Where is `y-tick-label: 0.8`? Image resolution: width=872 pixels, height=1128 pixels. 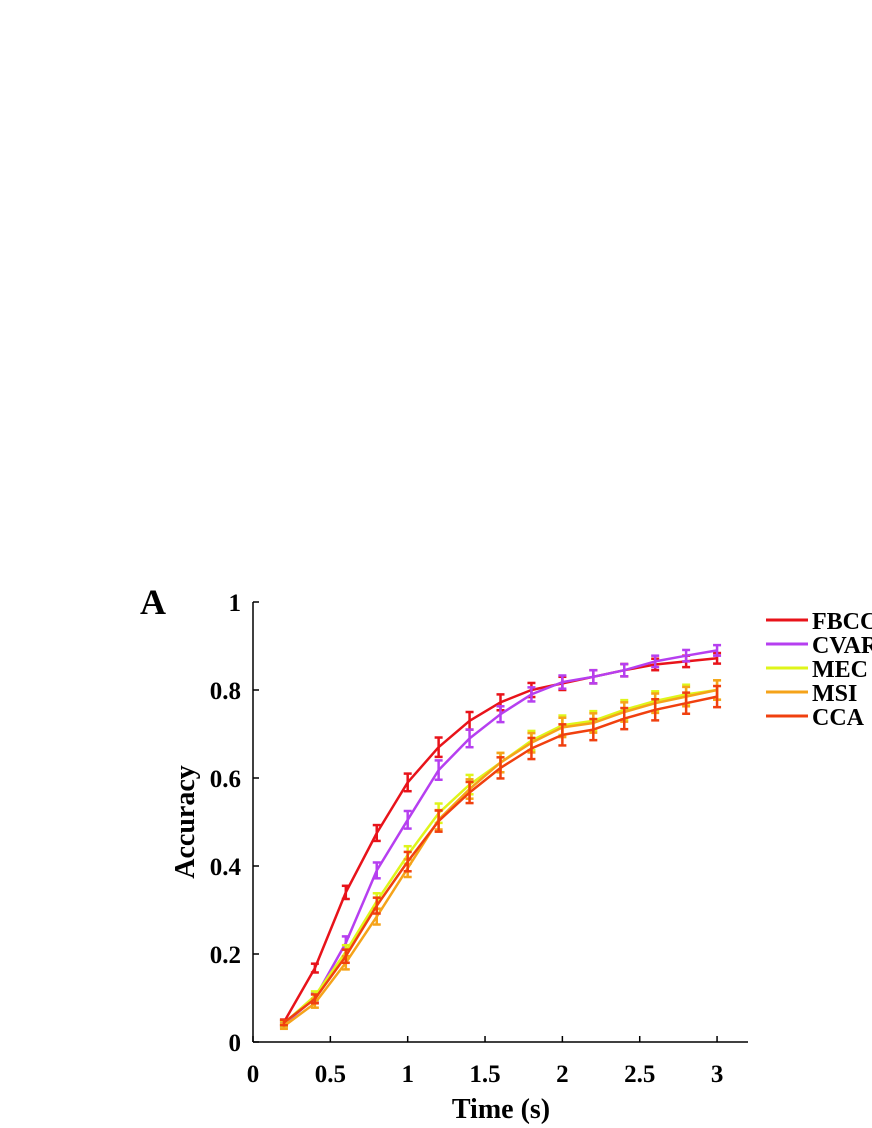 y-tick-label: 0.8 is located at coordinates (225, 691).